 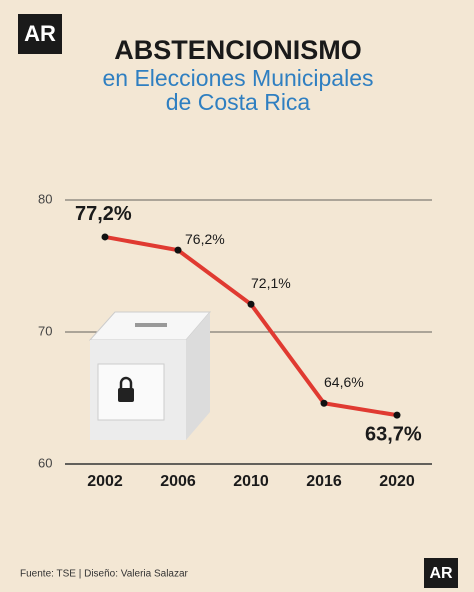 I want to click on value-label: 76,2%, so click(x=205, y=239).